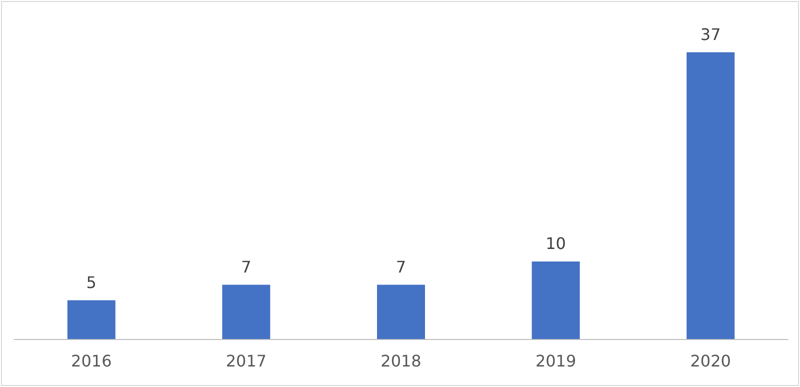 The height and width of the screenshot is (387, 800). Describe the element at coordinates (710, 34) in the screenshot. I see `data-label: 37` at that location.